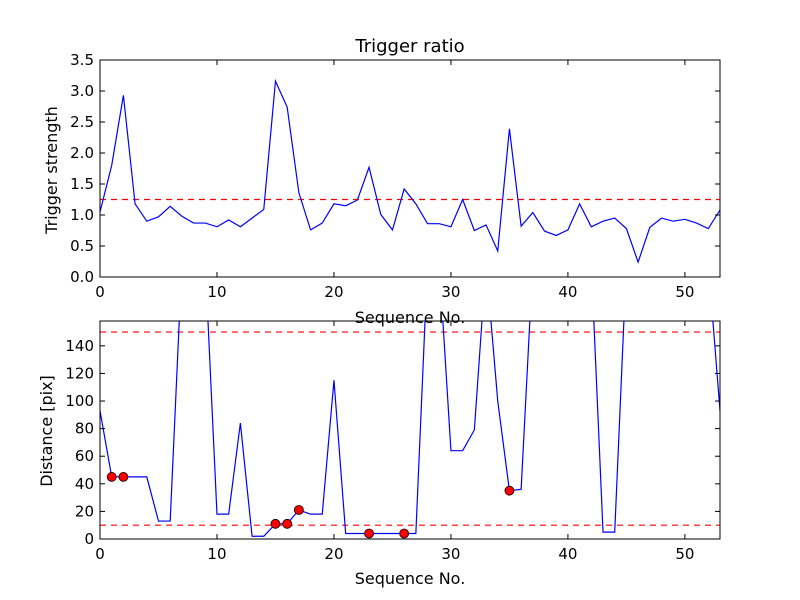  Describe the element at coordinates (84, 429) in the screenshot. I see `y-tick-label: 80` at that location.